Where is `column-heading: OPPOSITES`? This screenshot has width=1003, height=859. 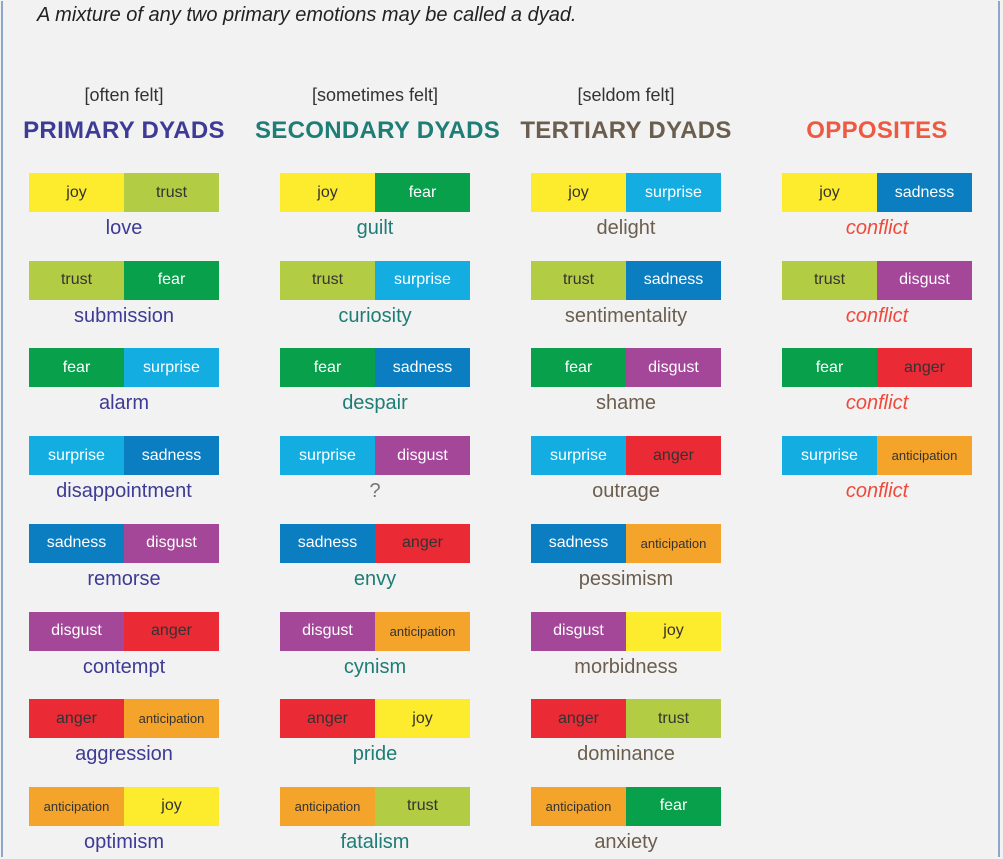
column-heading: OPPOSITES is located at coordinates (877, 130).